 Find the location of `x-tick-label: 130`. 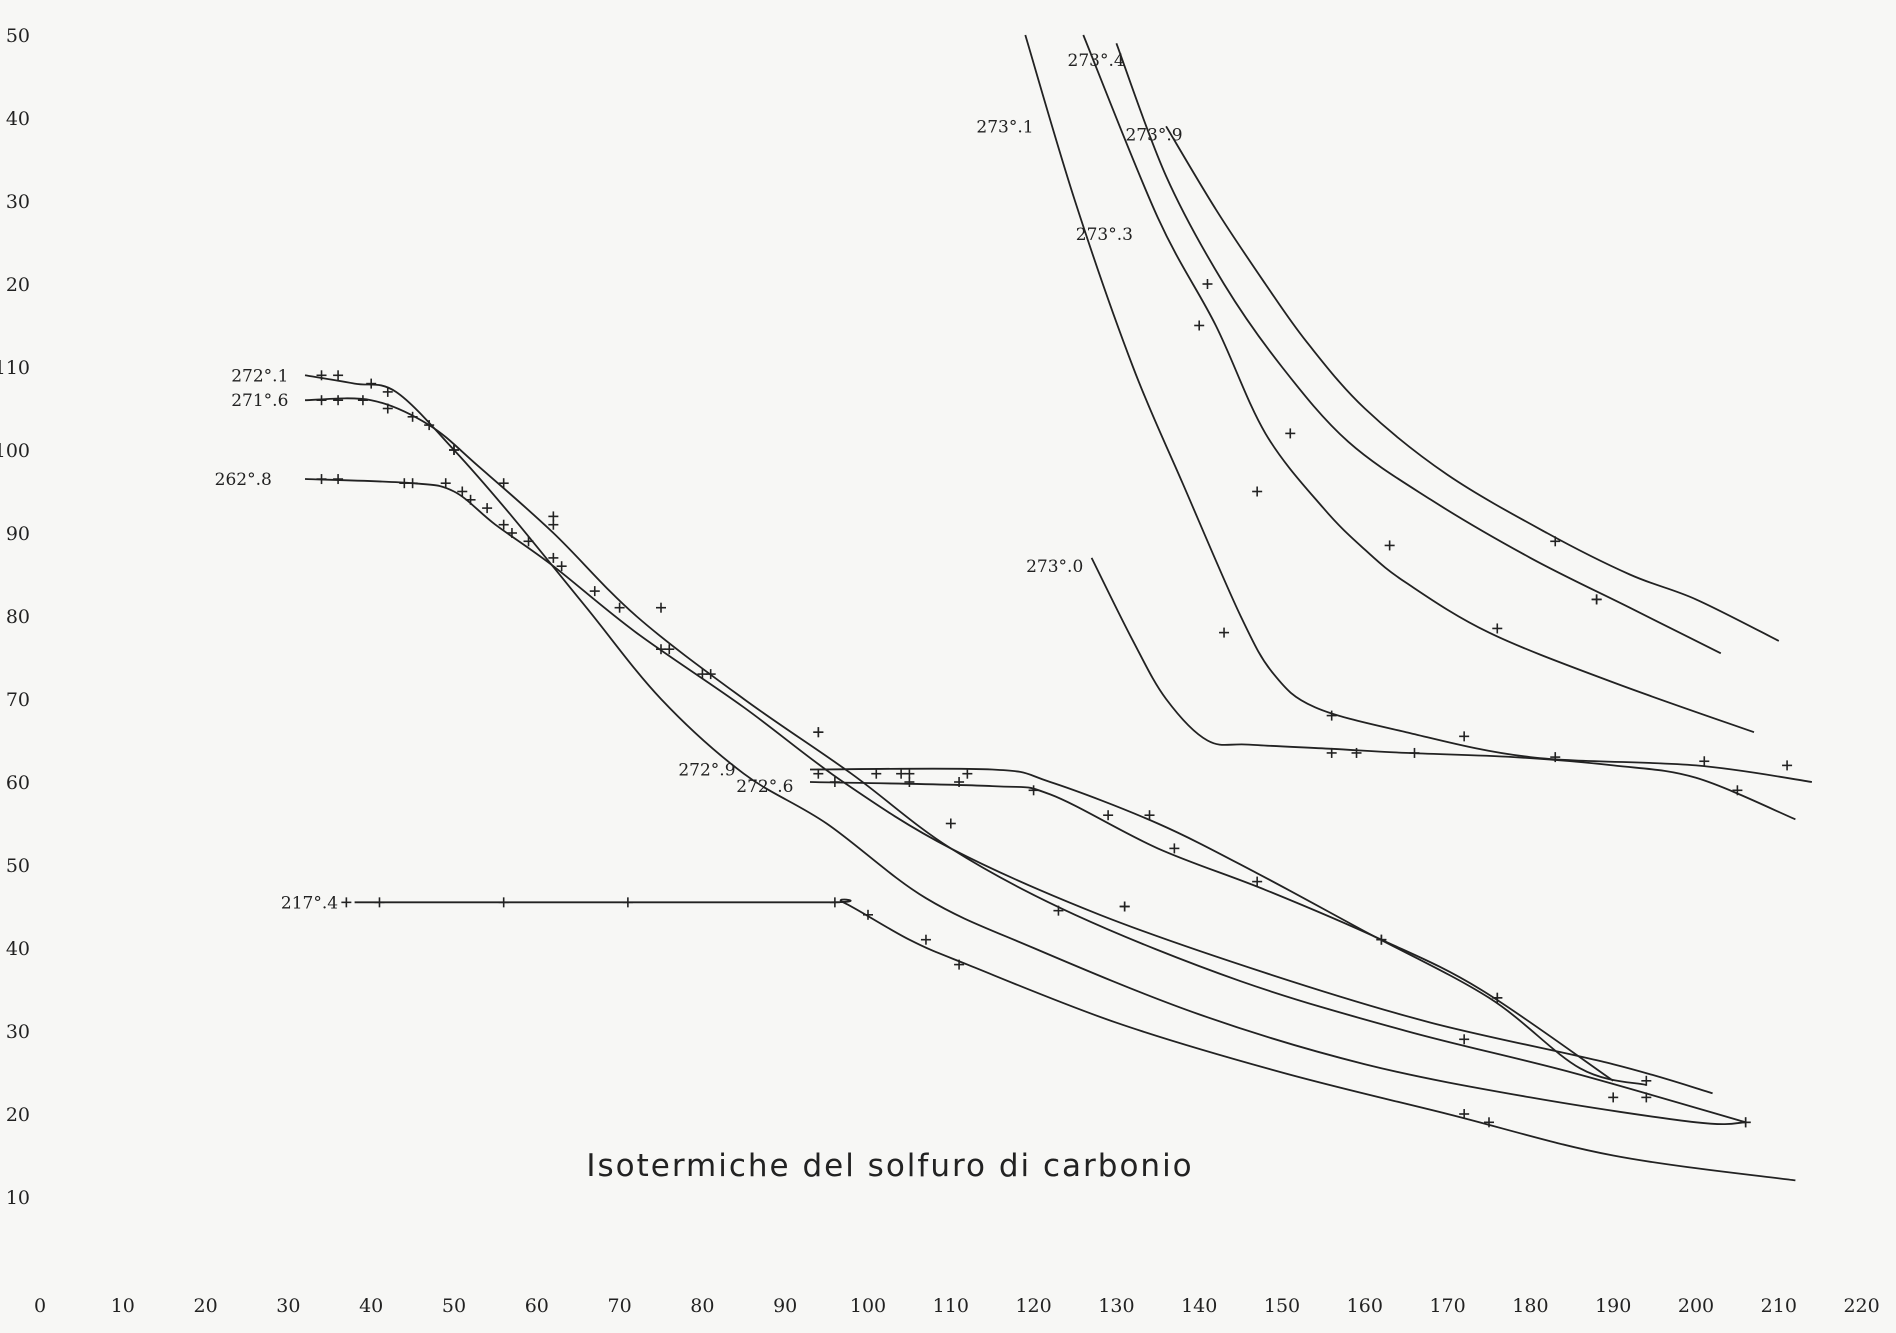

x-tick-label: 130 is located at coordinates (1116, 1306).